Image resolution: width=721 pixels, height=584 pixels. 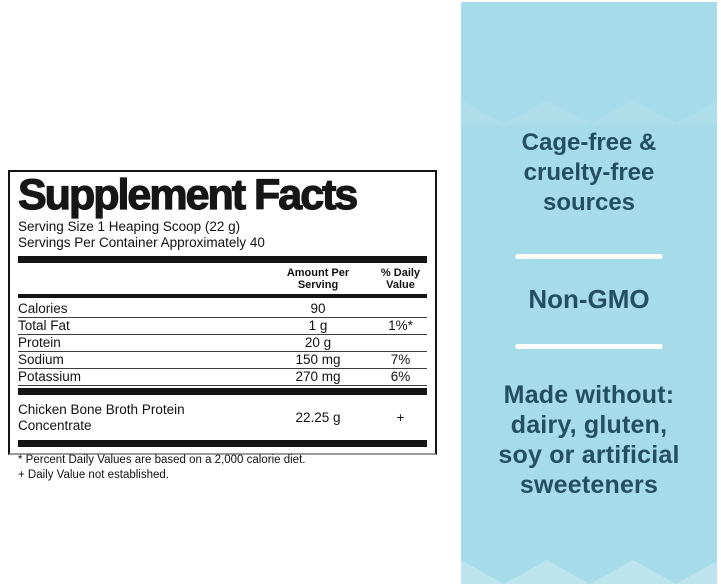 I want to click on table-row: Sodium 150 mg 7%, so click(x=222, y=360).